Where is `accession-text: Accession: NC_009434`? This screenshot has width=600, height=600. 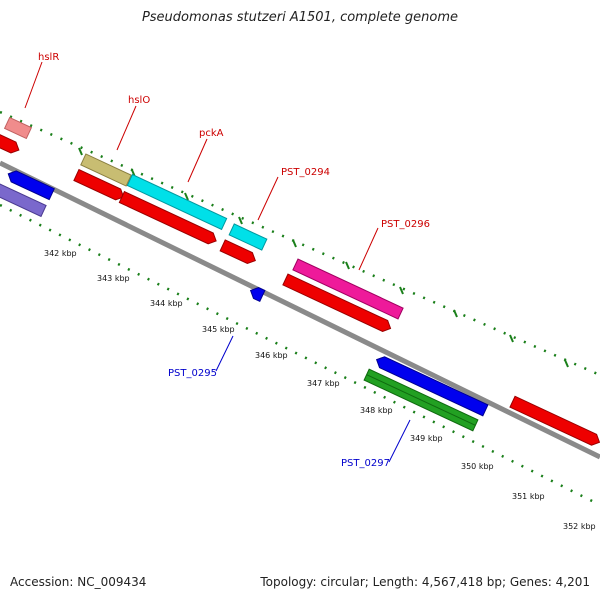 accession-text: Accession: NC_009434 is located at coordinates (78, 582).